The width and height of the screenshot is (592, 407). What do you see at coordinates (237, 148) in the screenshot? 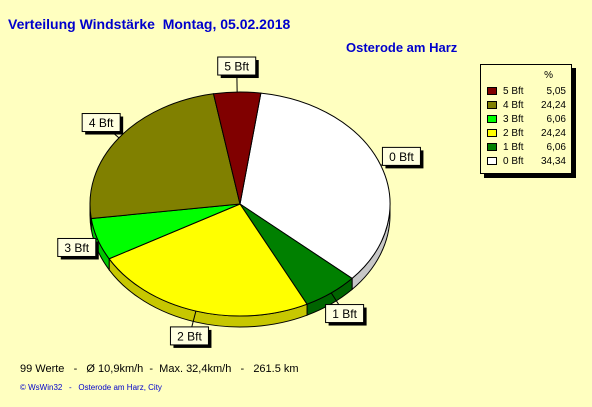
I see `pie-slice-5-bft` at bounding box center [237, 148].